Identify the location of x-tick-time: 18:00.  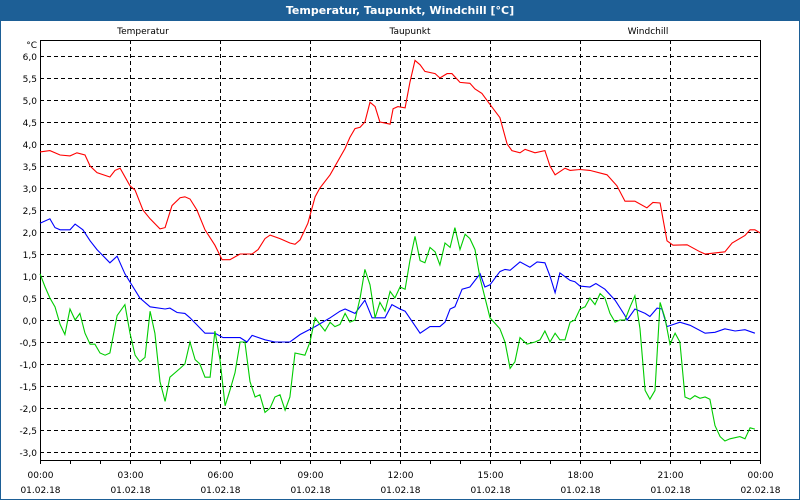
(581, 476).